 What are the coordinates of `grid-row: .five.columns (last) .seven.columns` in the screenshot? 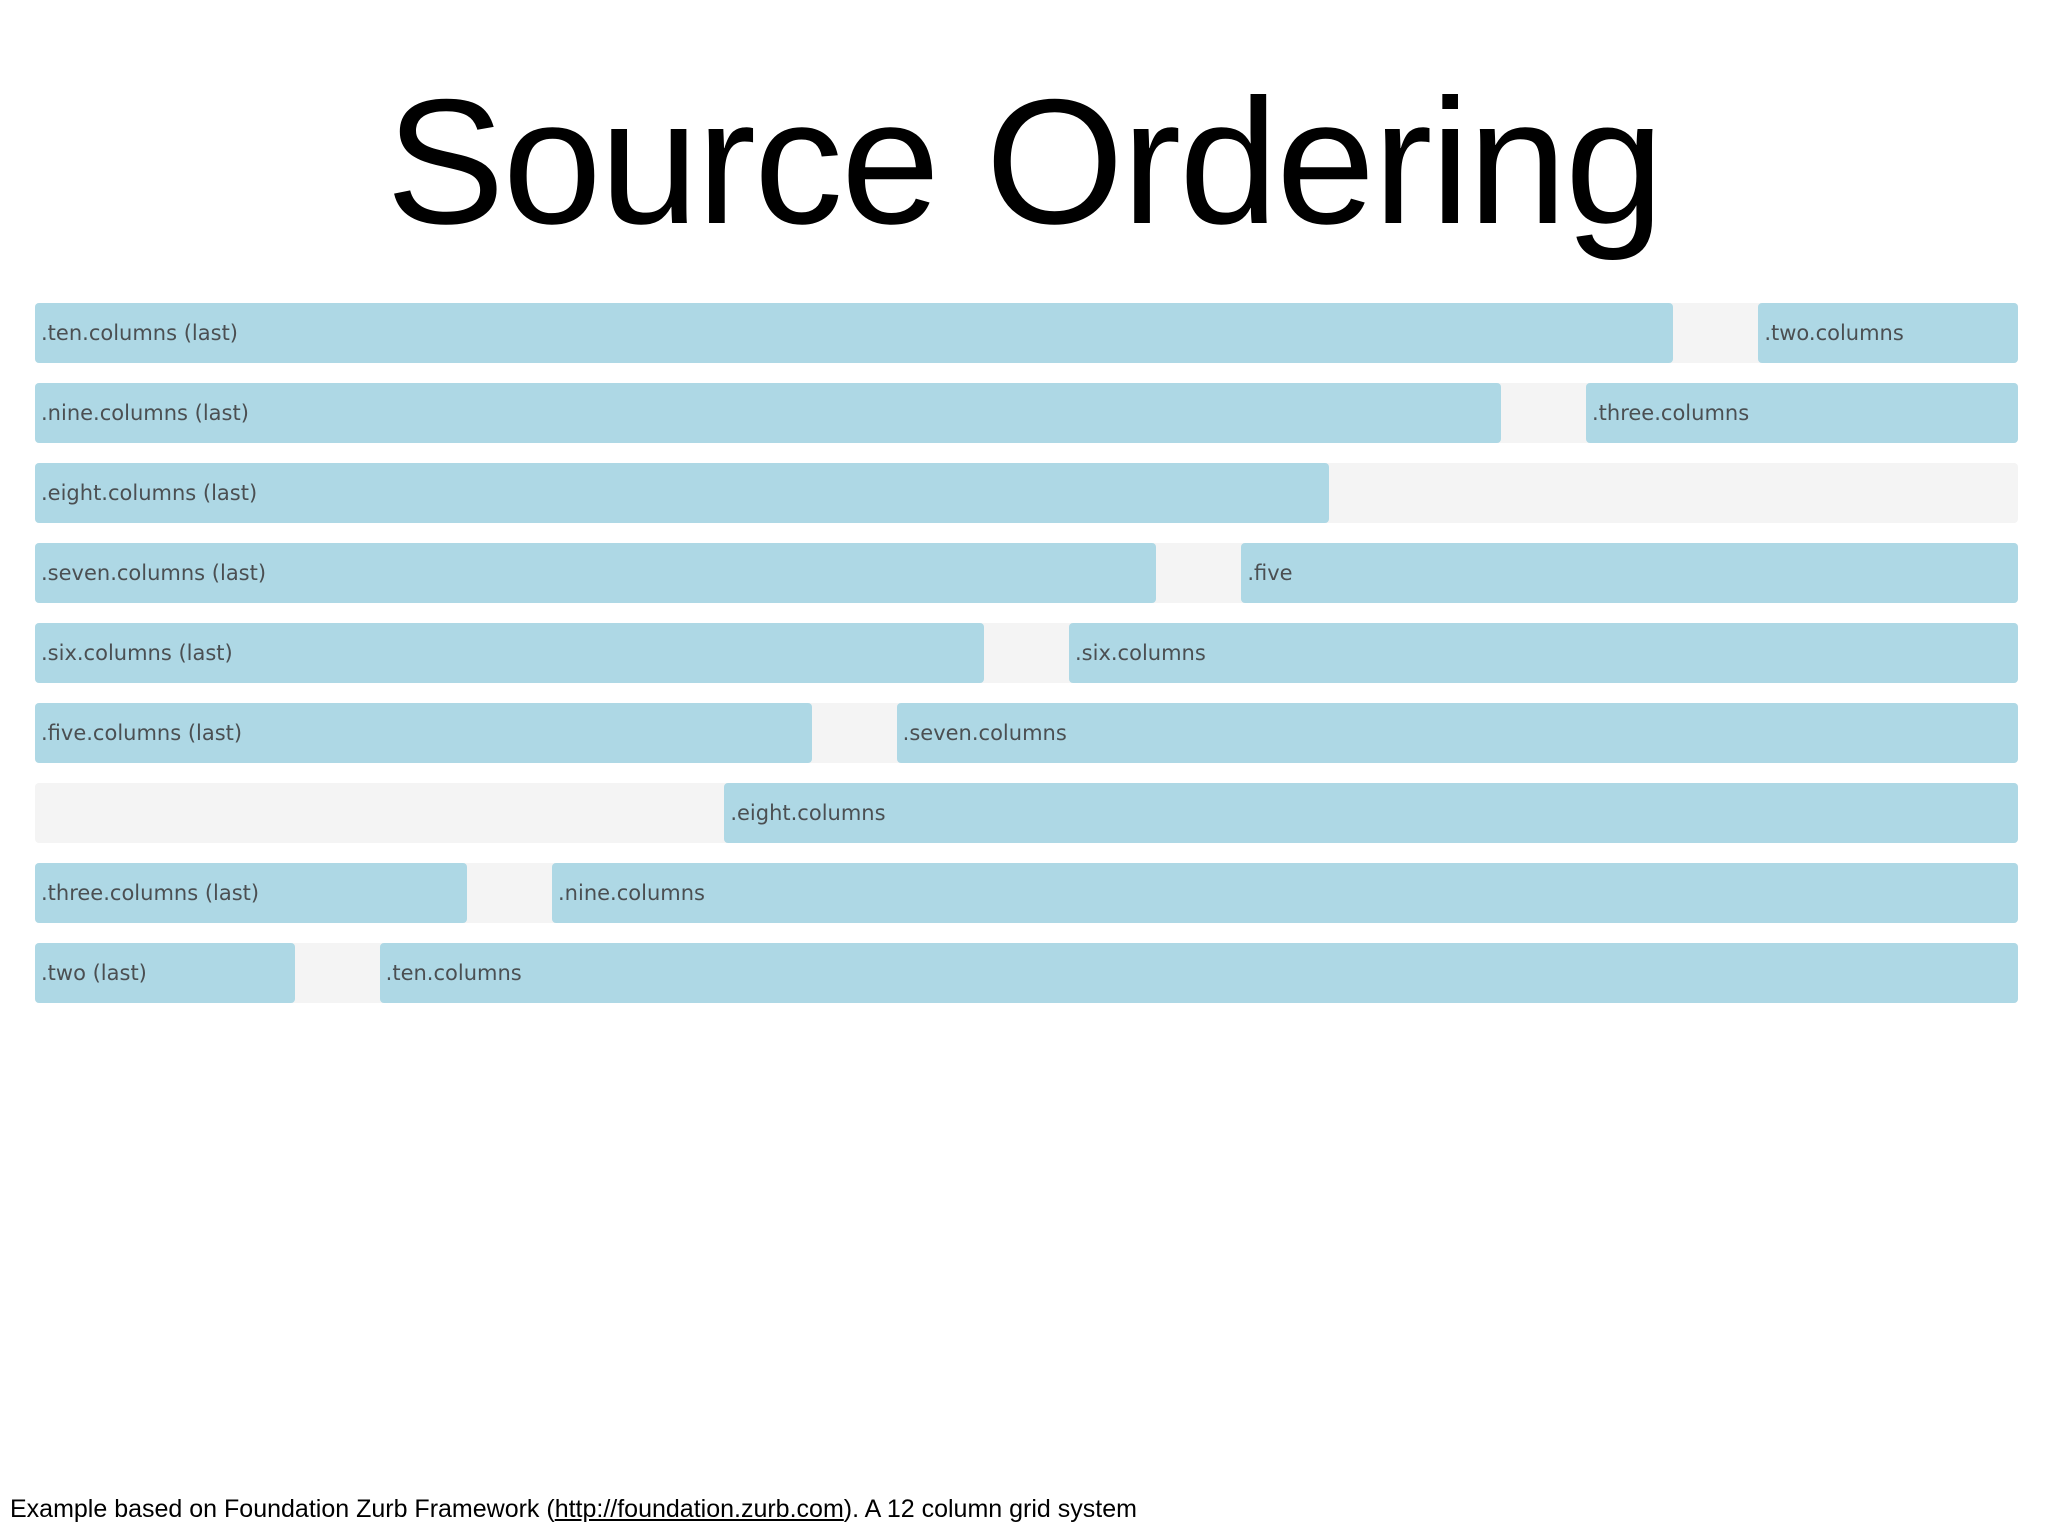 It's located at (1026, 733).